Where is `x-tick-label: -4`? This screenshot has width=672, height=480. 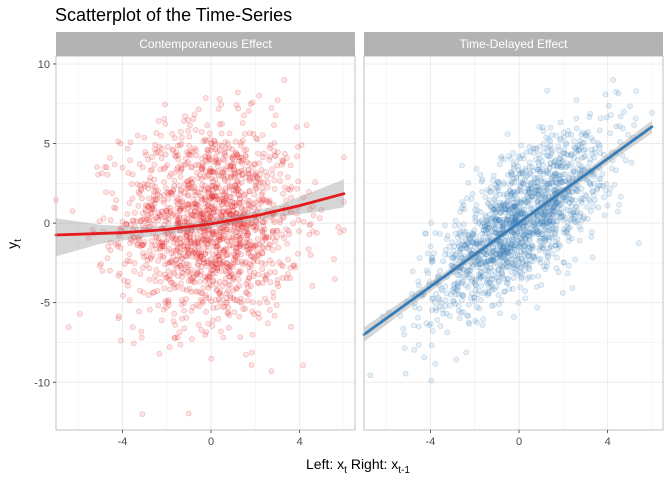 x-tick-label: -4 is located at coordinates (123, 442).